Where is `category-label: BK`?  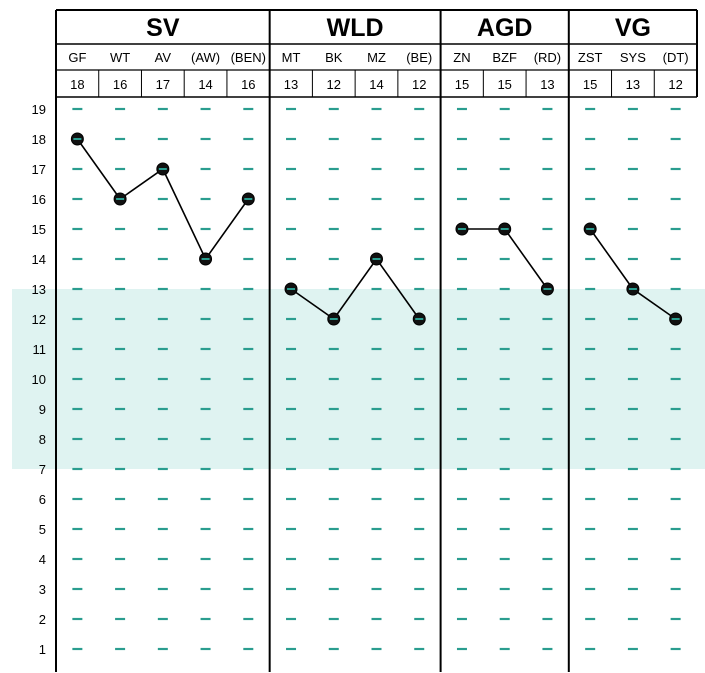 category-label: BK is located at coordinates (334, 57).